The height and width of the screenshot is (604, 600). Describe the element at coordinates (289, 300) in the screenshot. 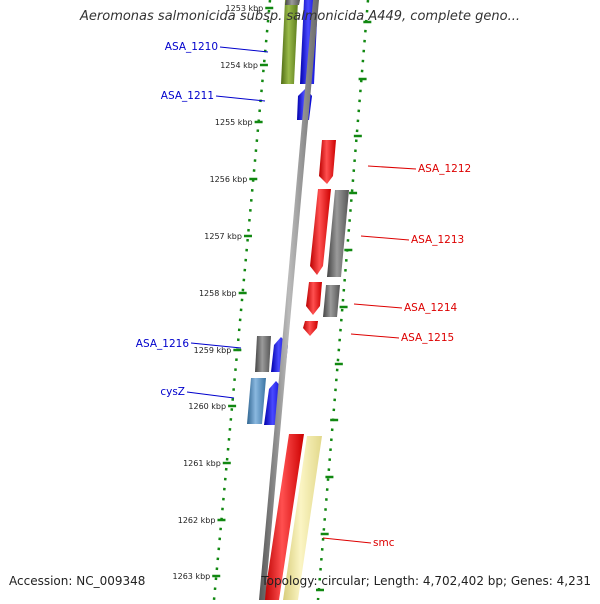

I see `genome-backbone` at that location.